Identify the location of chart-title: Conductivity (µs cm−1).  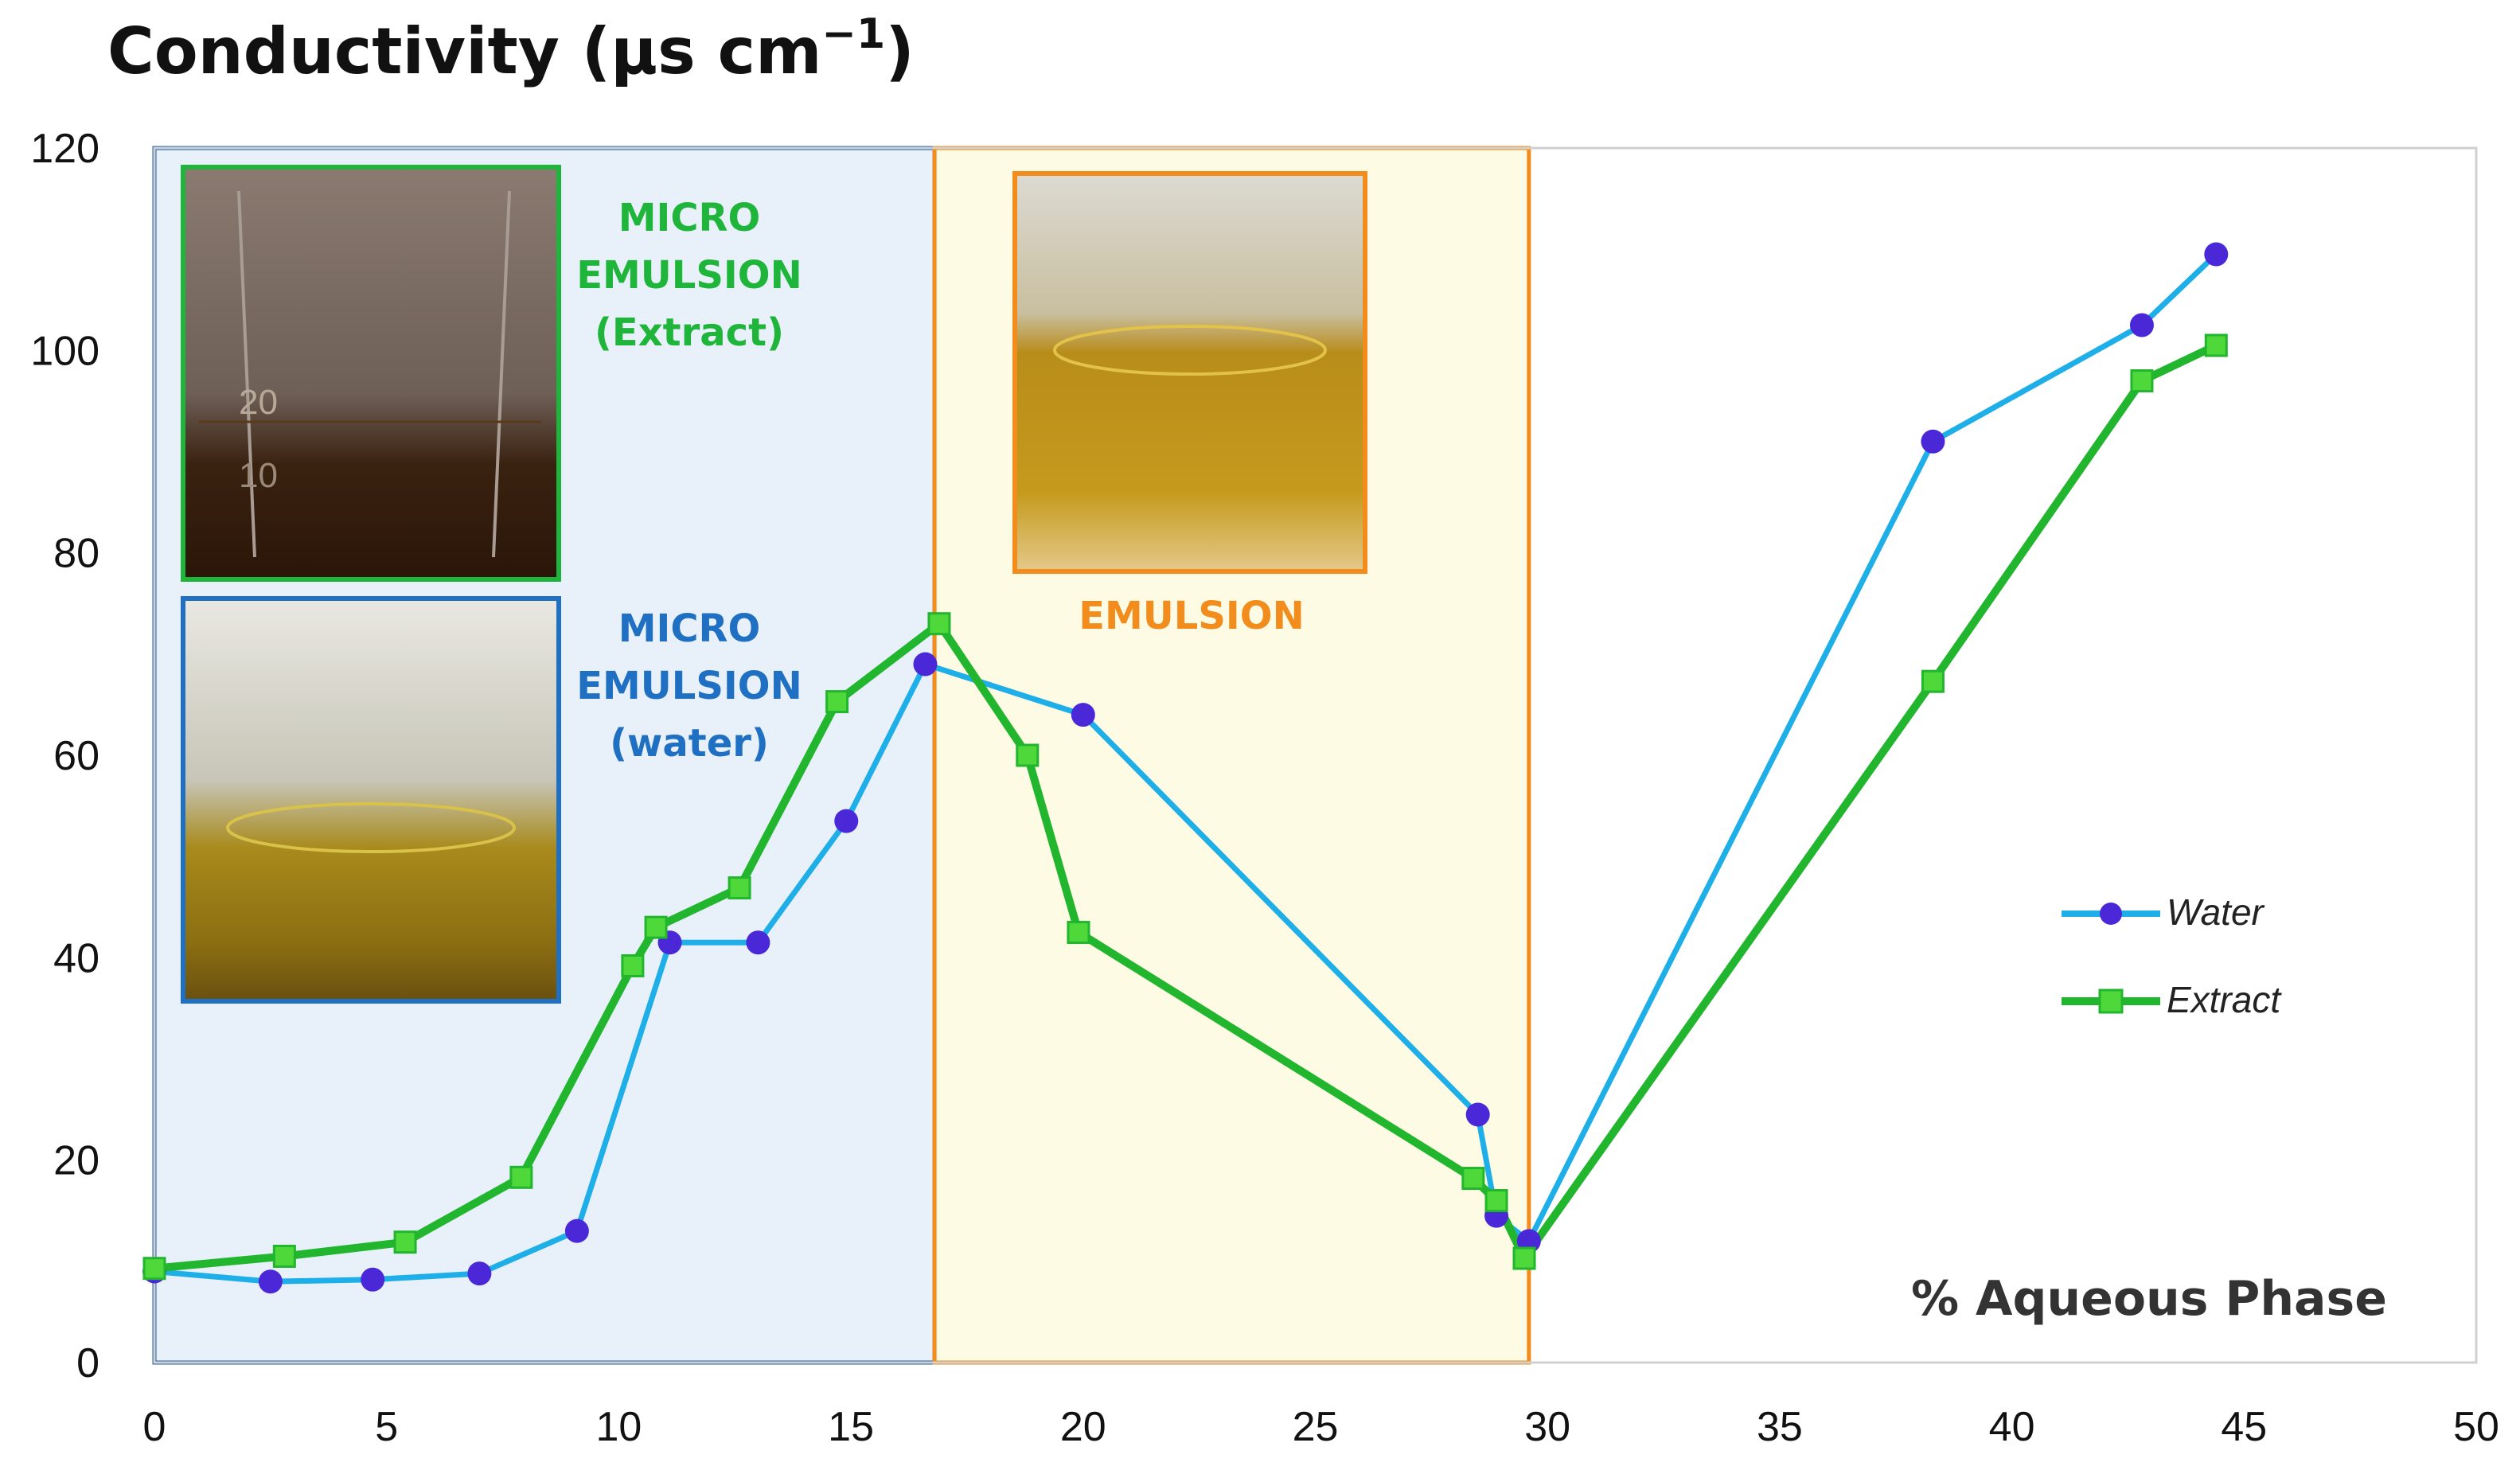
(511, 49).